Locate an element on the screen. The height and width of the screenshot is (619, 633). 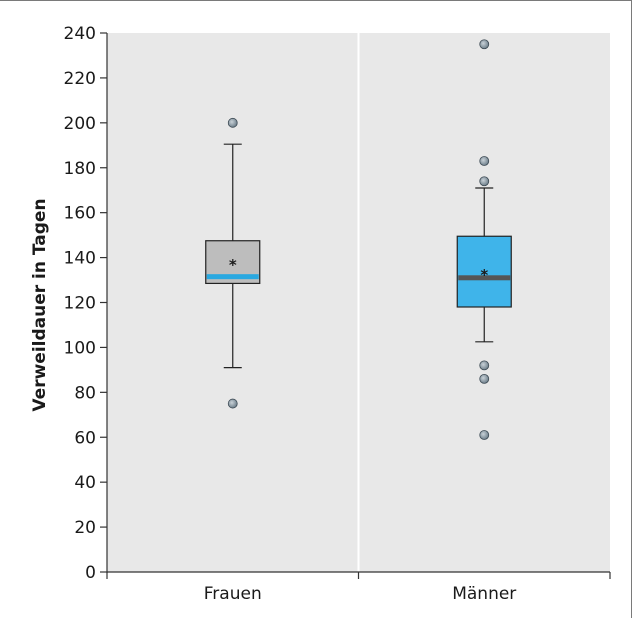
iqr-box is located at coordinates (484, 271).